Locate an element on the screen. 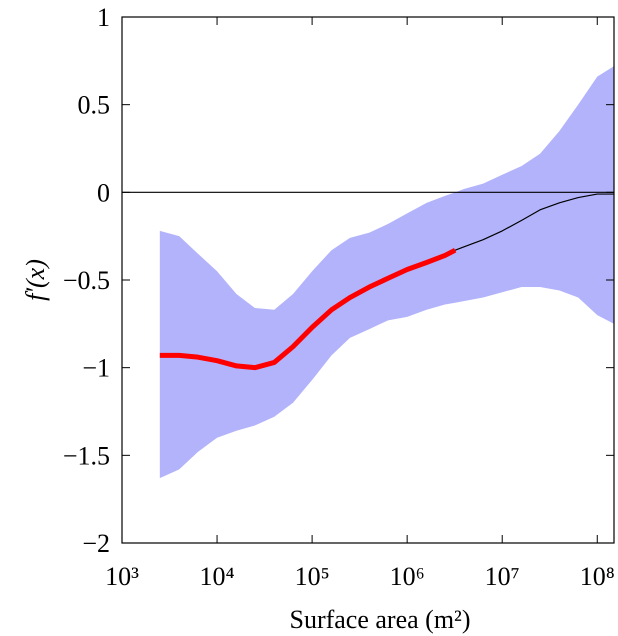 The image size is (618, 636). x-axis-label: Surface area (m²) is located at coordinates (379, 619).